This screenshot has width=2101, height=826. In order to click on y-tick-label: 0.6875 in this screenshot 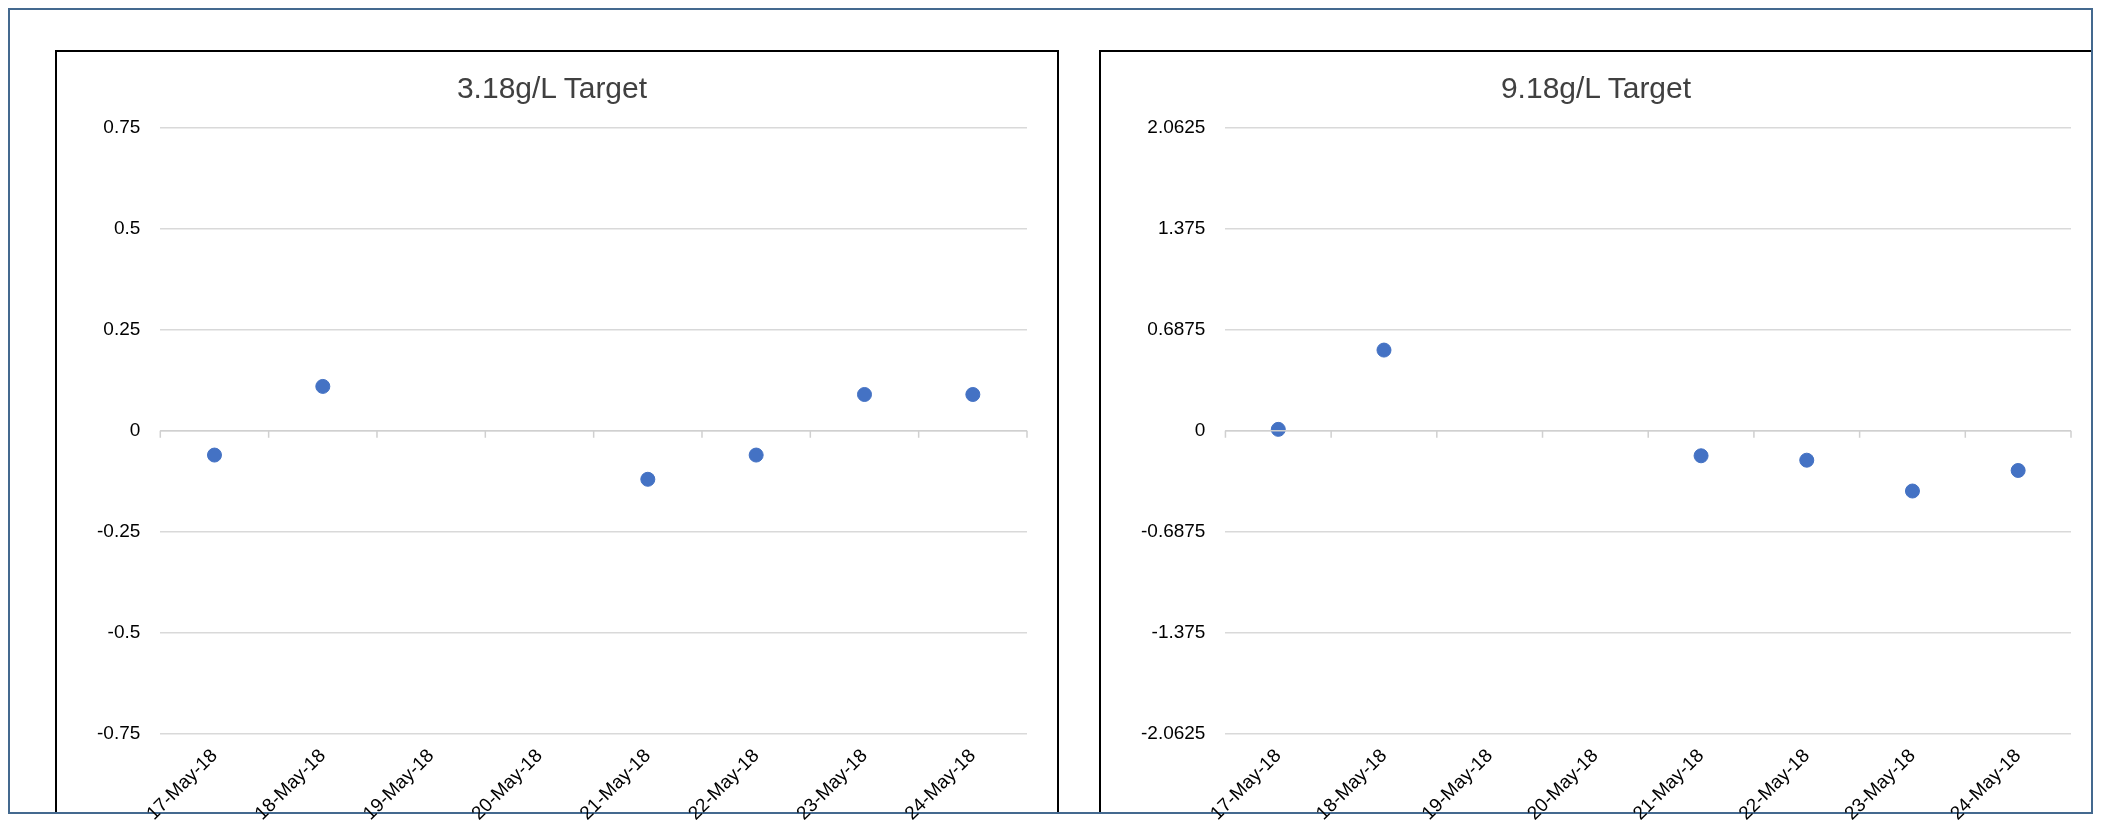, I will do `click(1176, 329)`.